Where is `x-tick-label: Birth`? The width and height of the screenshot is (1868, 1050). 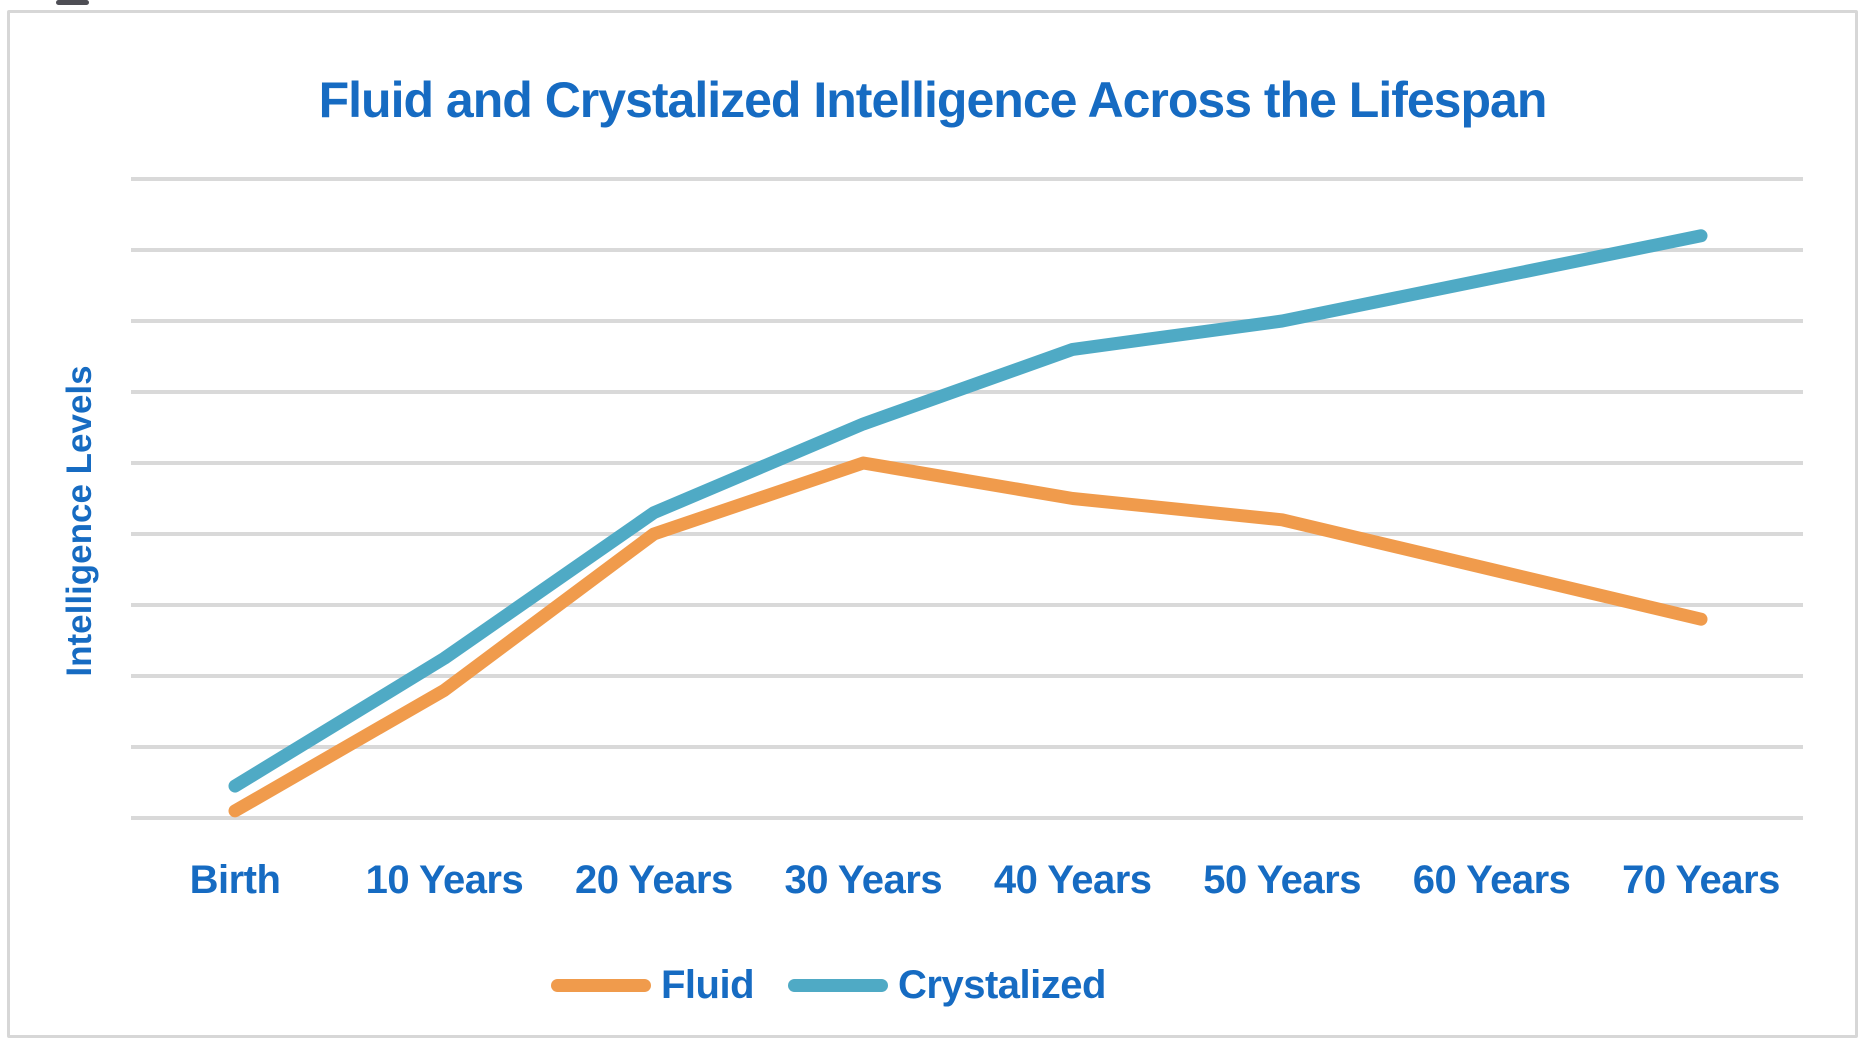
x-tick-label: Birth is located at coordinates (235, 880).